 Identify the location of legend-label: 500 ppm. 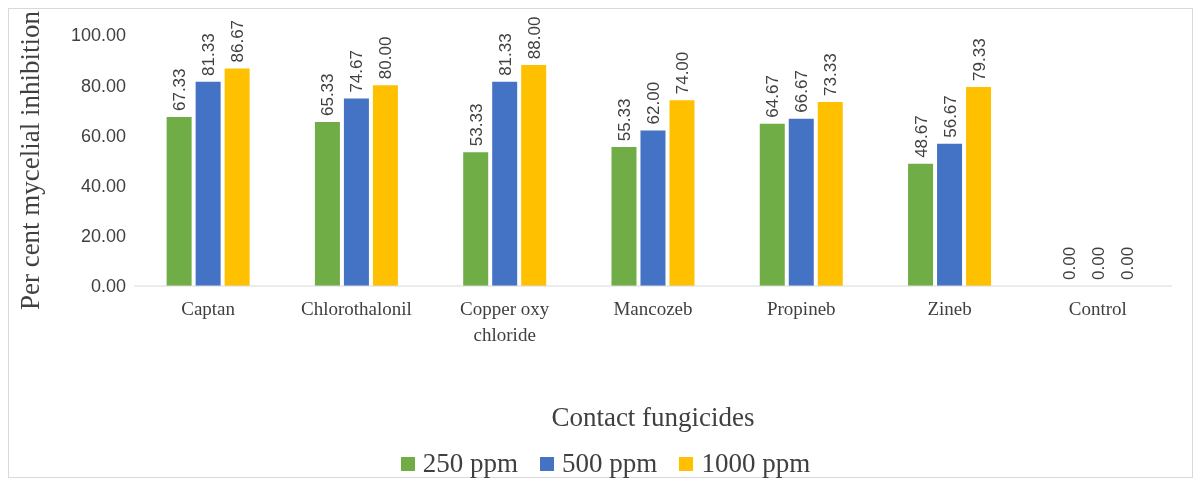
(609, 463).